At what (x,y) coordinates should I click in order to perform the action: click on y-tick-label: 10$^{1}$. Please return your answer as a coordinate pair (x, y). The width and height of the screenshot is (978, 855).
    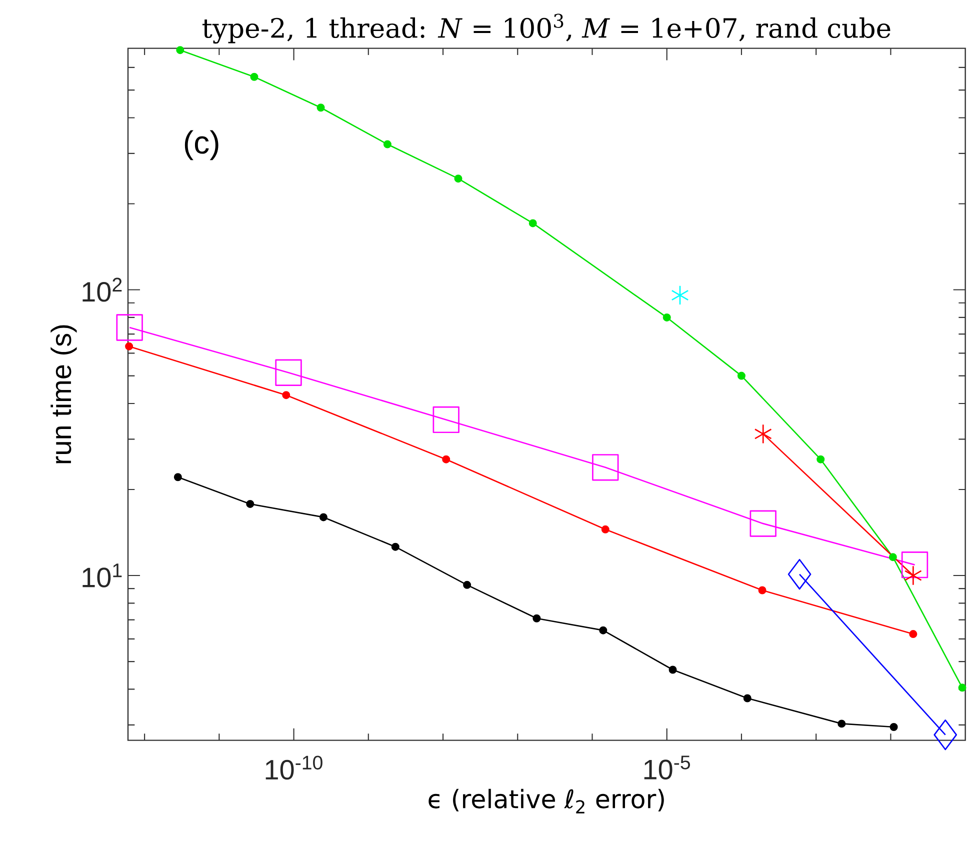
    Looking at the image, I should click on (102, 576).